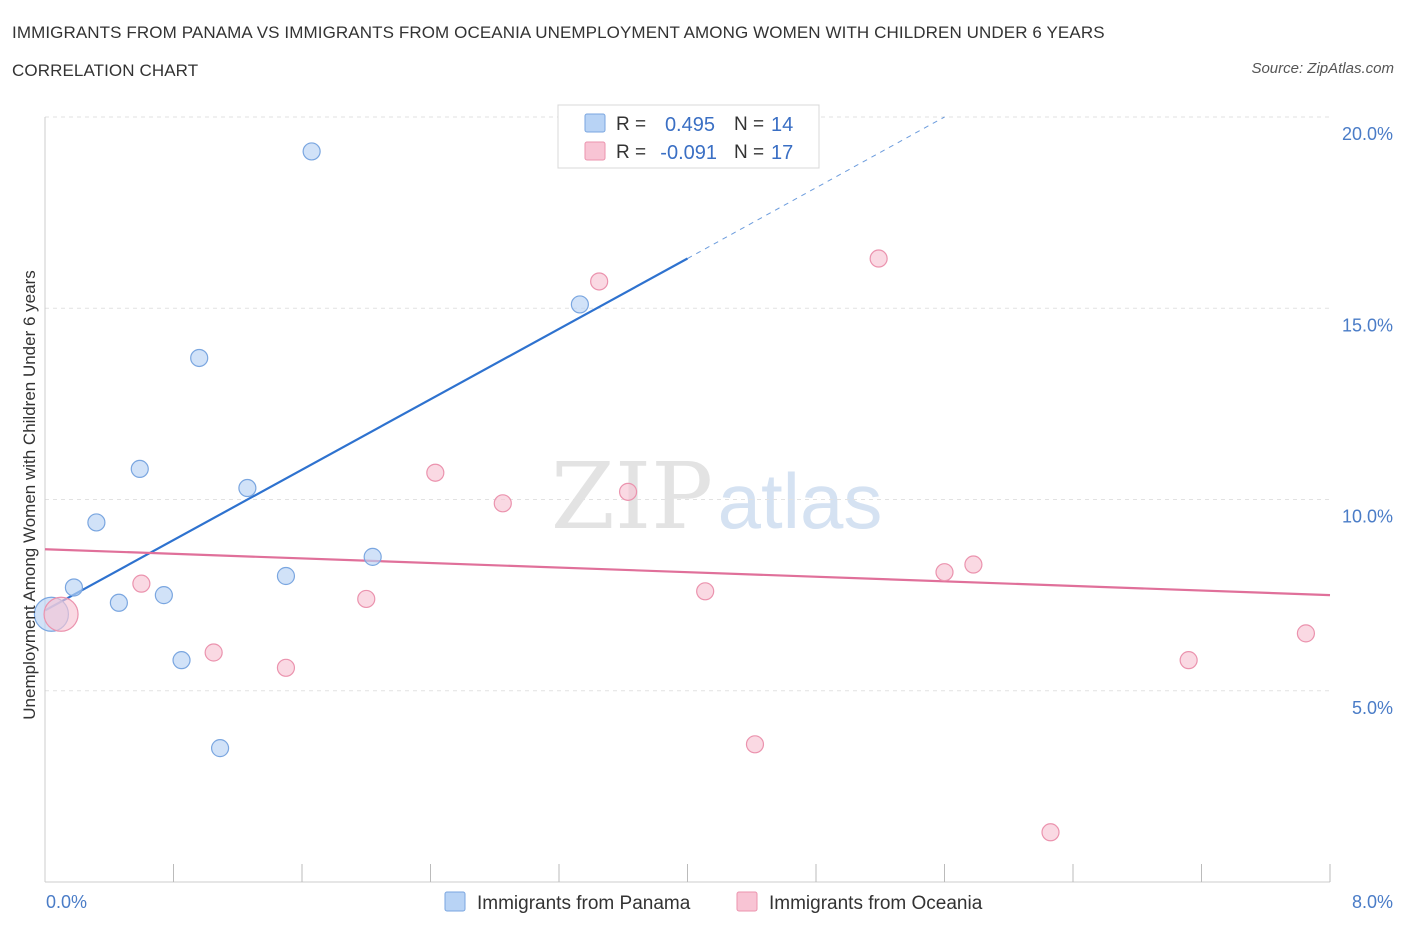 Image resolution: width=1406 pixels, height=930 pixels. Describe the element at coordinates (747, 901) in the screenshot. I see `bottom-legend-swatch-oceania` at that location.